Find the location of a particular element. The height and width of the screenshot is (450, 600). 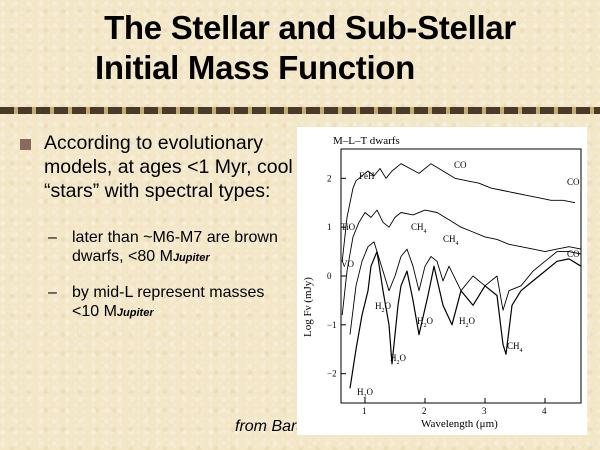

ch4-label-2: CH4 is located at coordinates (451, 240).